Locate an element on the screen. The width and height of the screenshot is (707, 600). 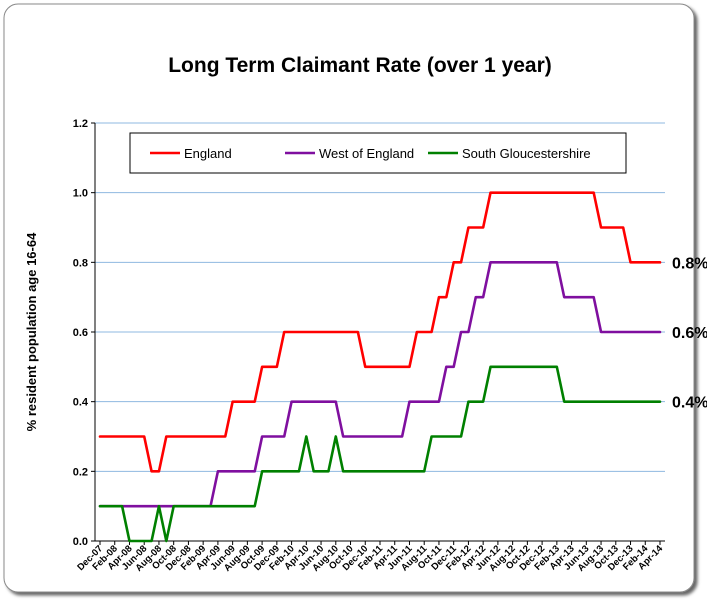
annotation: 0.8% is located at coordinates (689, 263).